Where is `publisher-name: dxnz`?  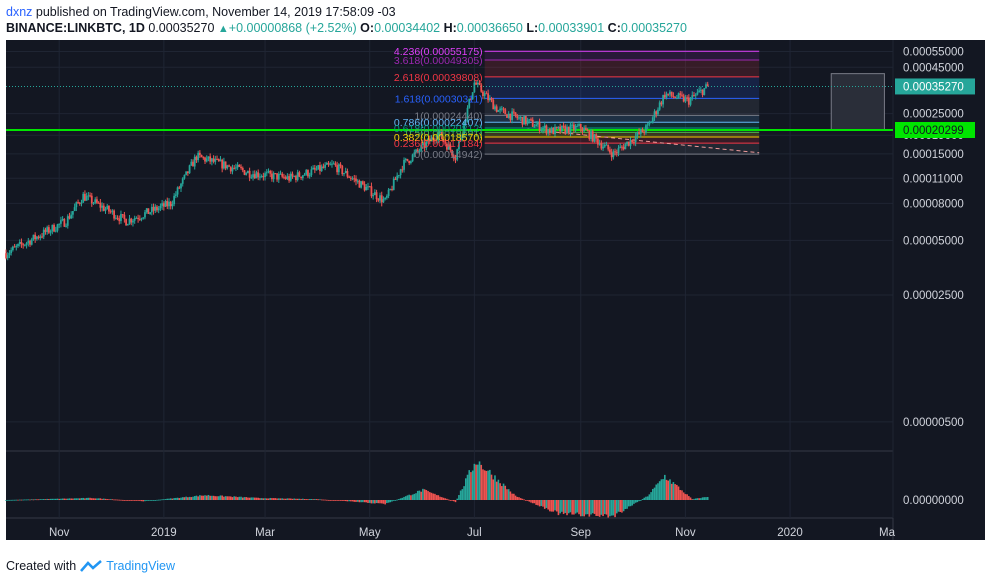 publisher-name: dxnz is located at coordinates (19, 12).